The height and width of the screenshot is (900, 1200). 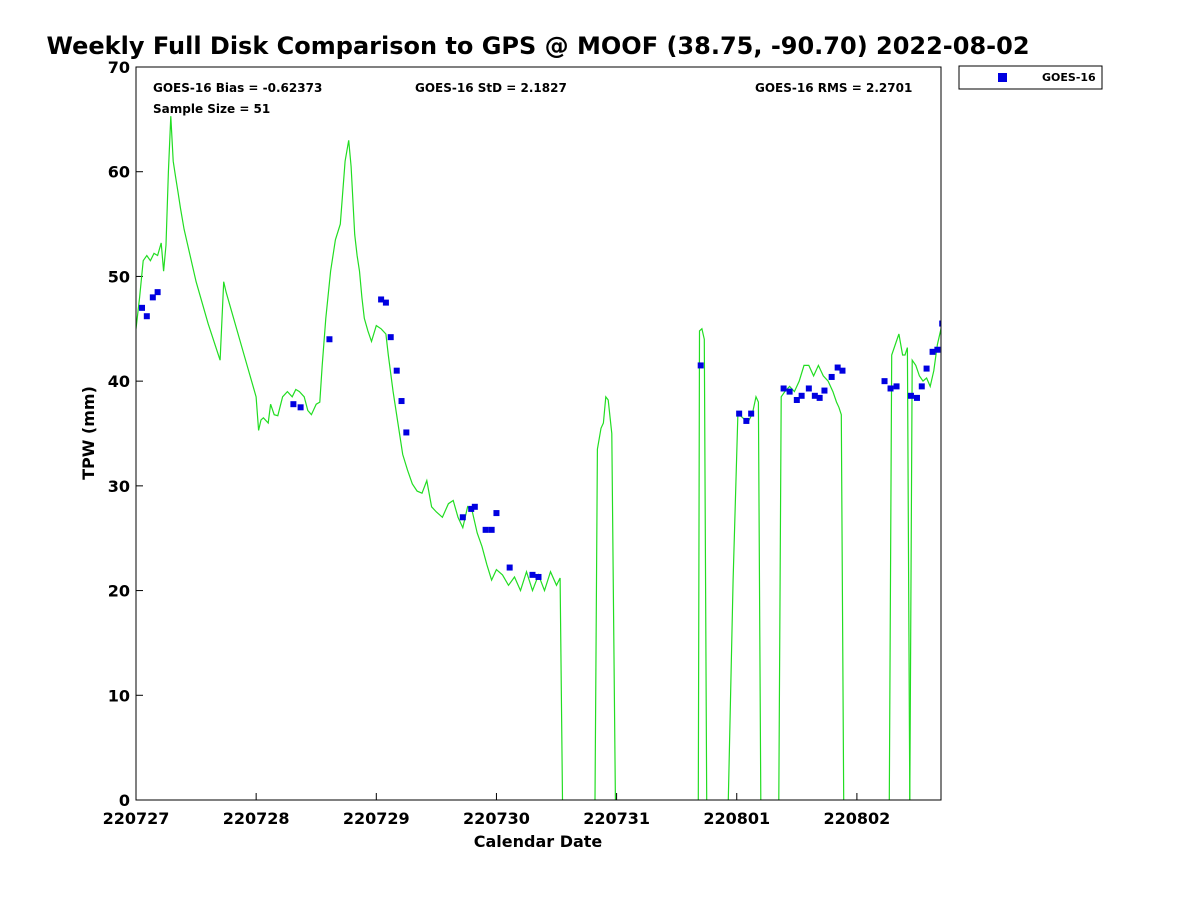 I want to click on rms-stat: GOES-16 RMS = 2.2701, so click(x=833, y=88).